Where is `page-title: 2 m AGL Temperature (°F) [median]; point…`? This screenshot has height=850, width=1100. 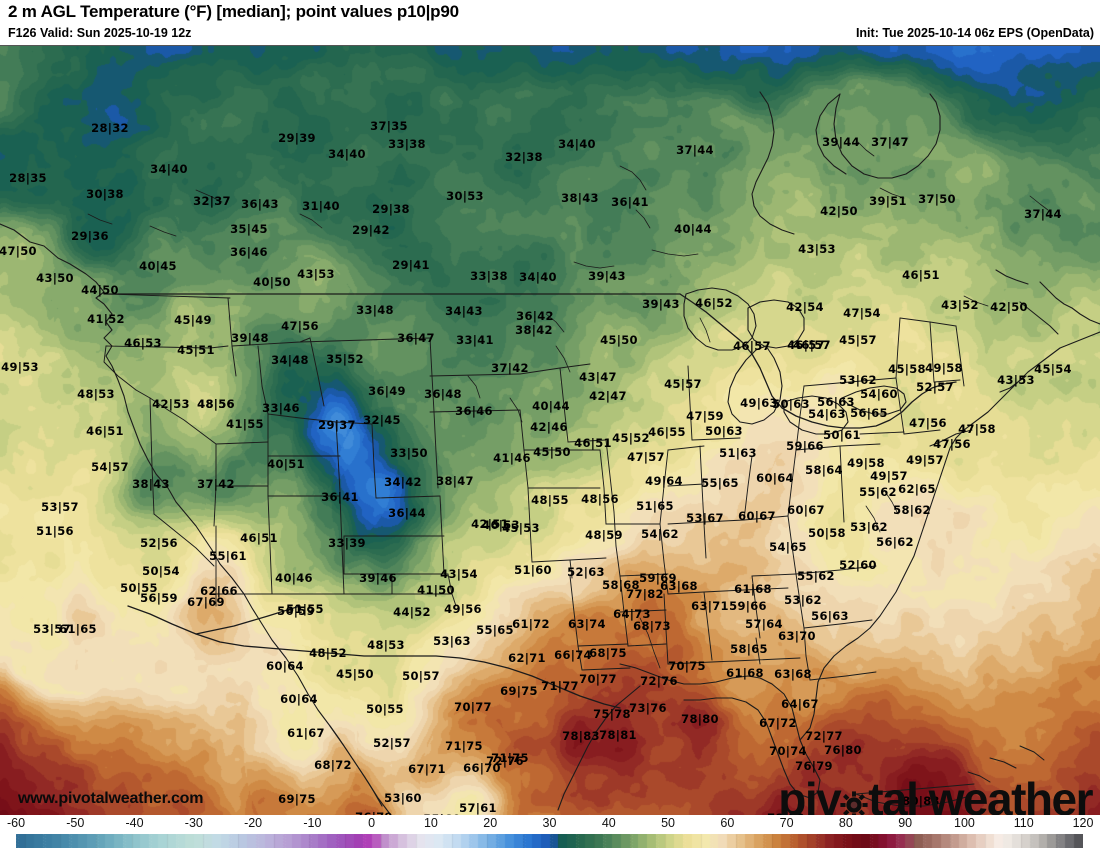 page-title: 2 m AGL Temperature (°F) [median]; point… is located at coordinates (233, 12).